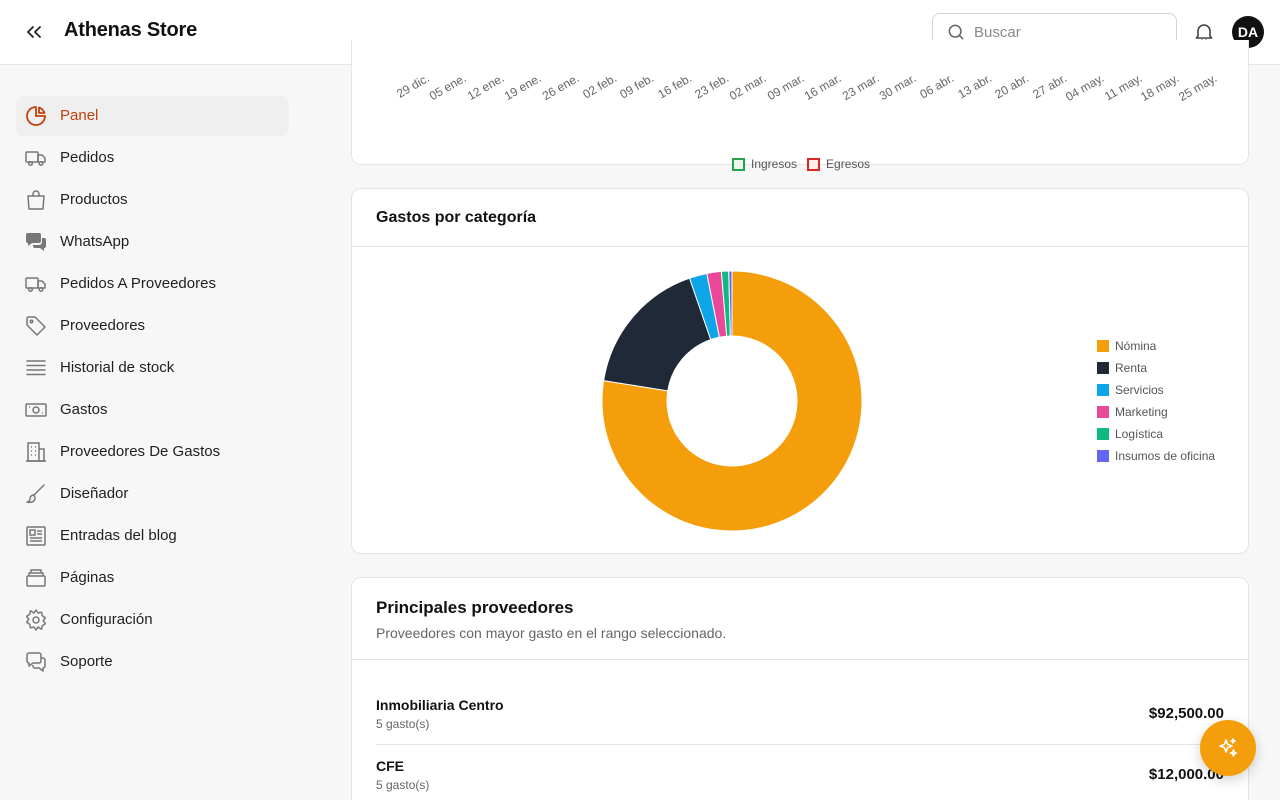 Image resolution: width=1280 pixels, height=800 pixels. I want to click on x-tick-label: 29 dic., so click(412, 85).